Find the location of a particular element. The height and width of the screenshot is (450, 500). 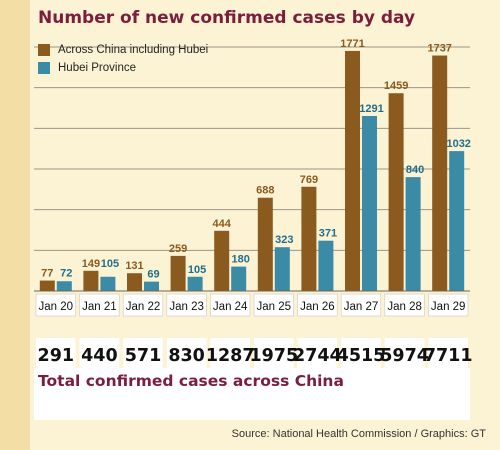

frame-band is located at coordinates (15, 225).